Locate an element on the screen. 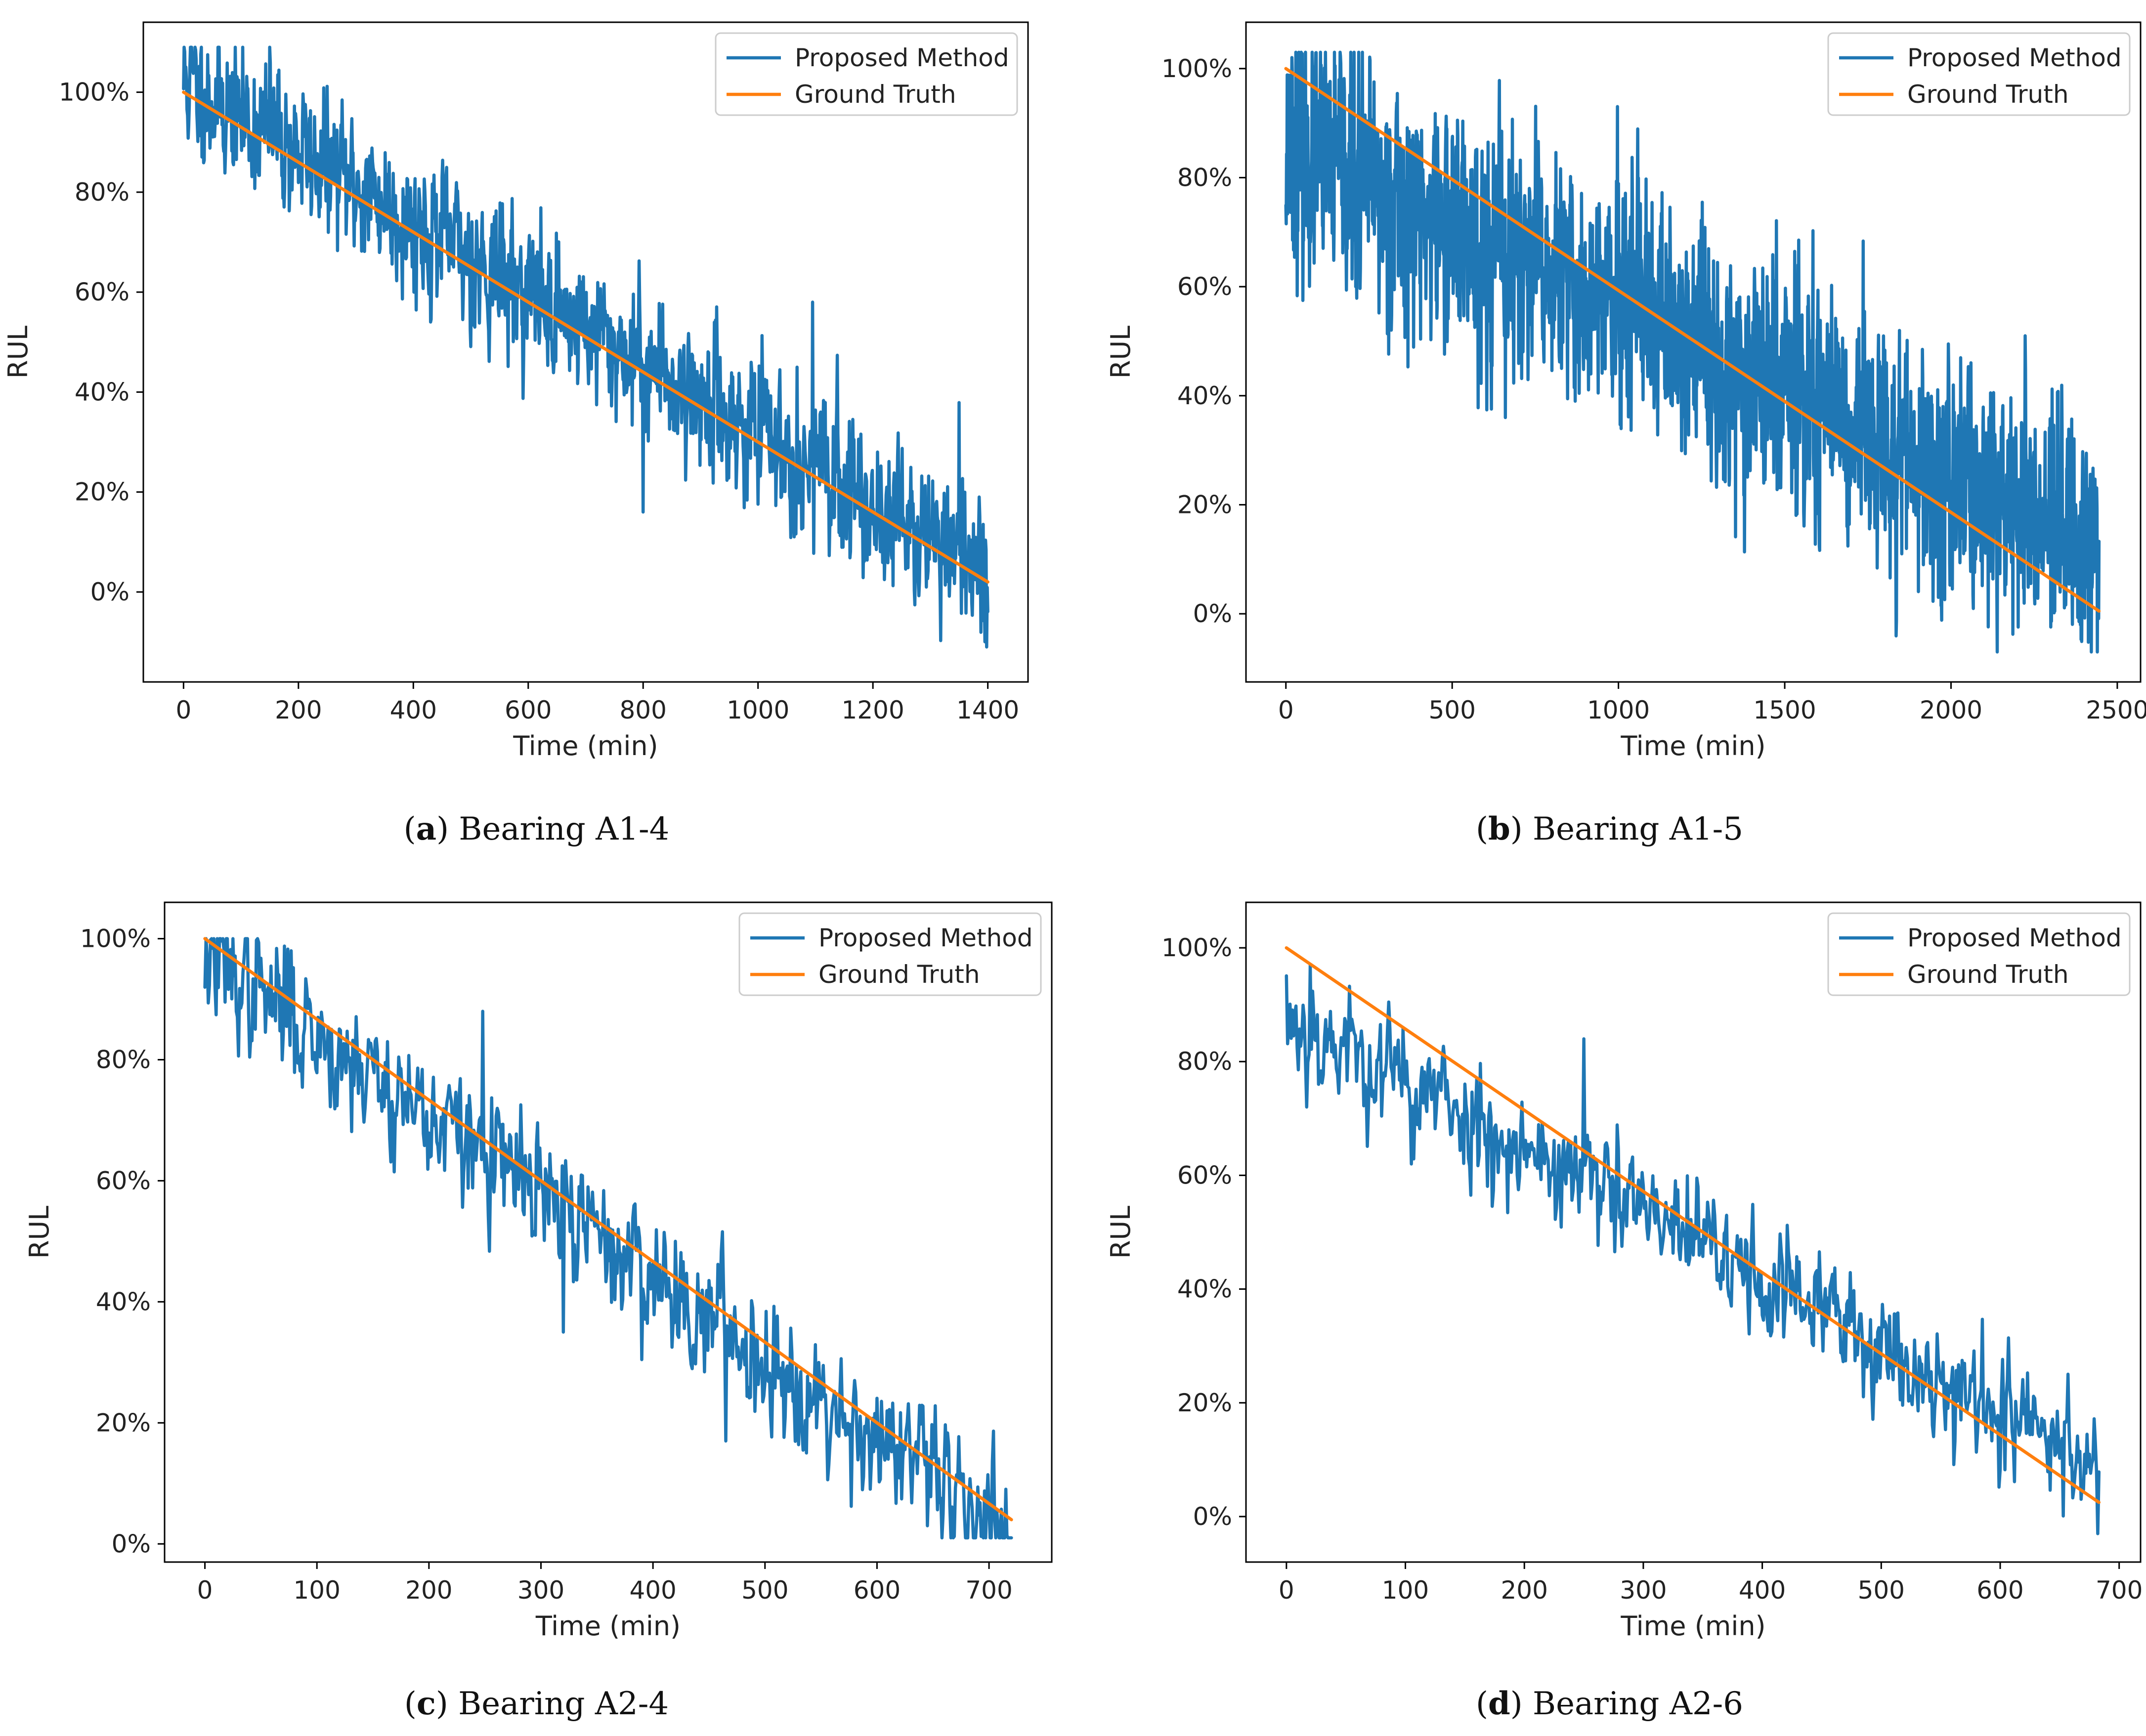  caption-b: (b) Bearing A1-5 is located at coordinates (1609, 829).